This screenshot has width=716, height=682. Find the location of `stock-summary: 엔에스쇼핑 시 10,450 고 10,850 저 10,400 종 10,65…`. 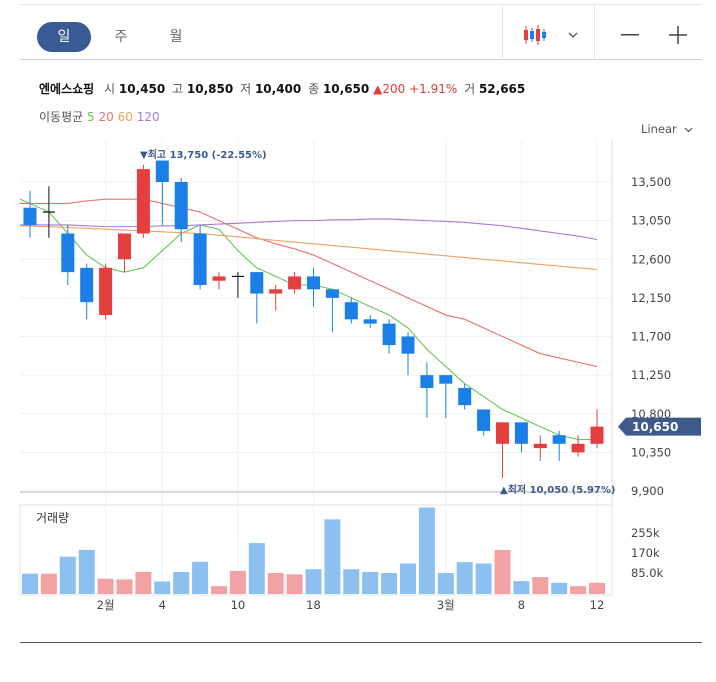

stock-summary: 엔에스쇼핑 시 10,450 고 10,850 저 10,400 종 10,65… is located at coordinates (282, 88).